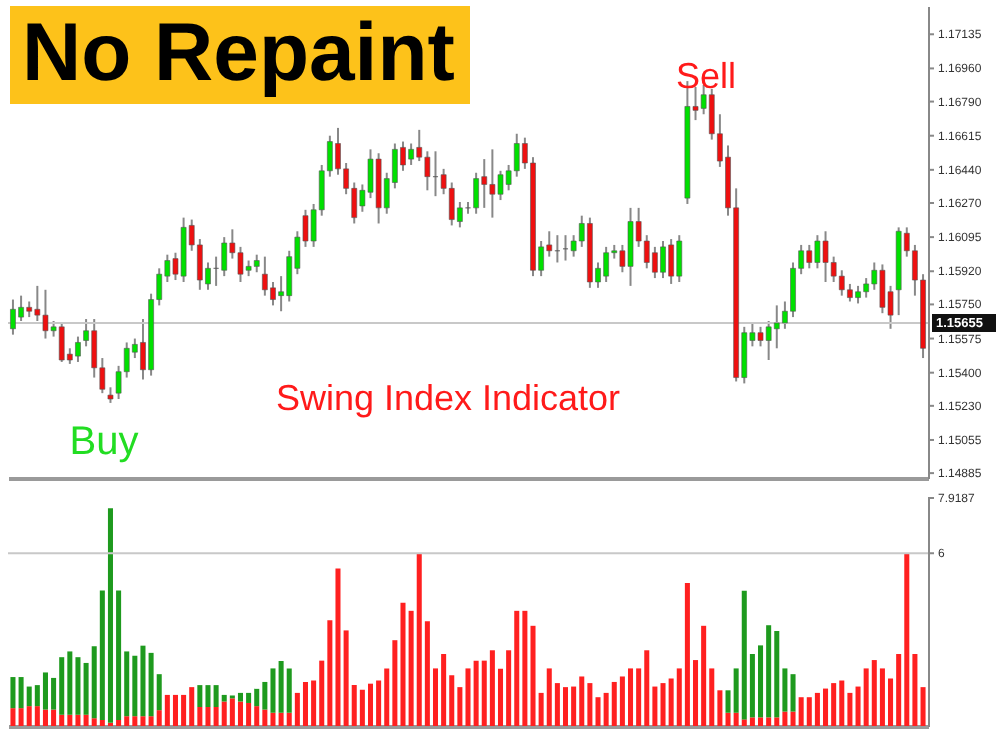 The height and width of the screenshot is (738, 1000). Describe the element at coordinates (448, 398) in the screenshot. I see `annotation: Swing Index Indicator` at that location.